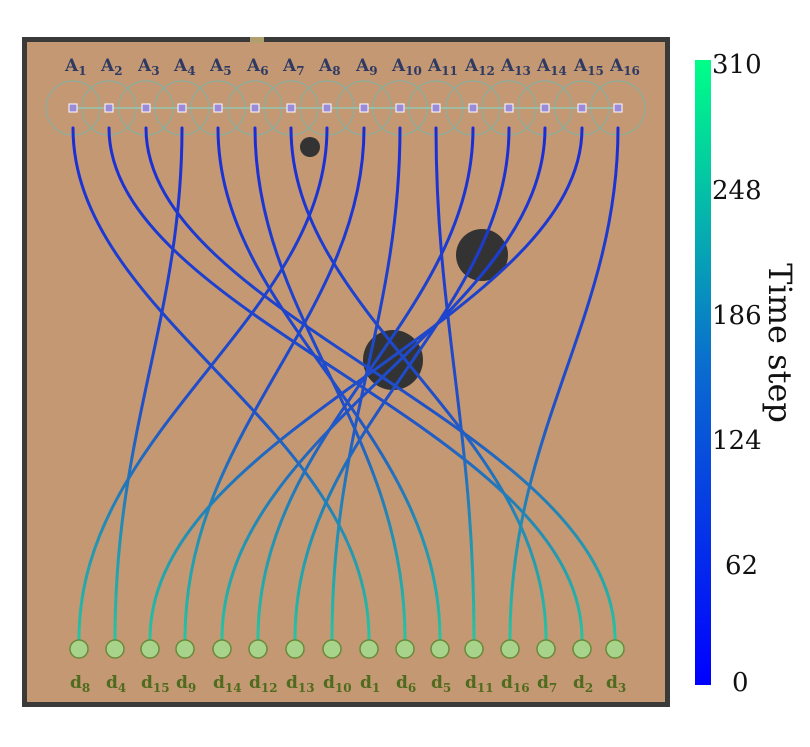 This screenshot has width=810, height=747. I want to click on colorbar, so click(703, 372).